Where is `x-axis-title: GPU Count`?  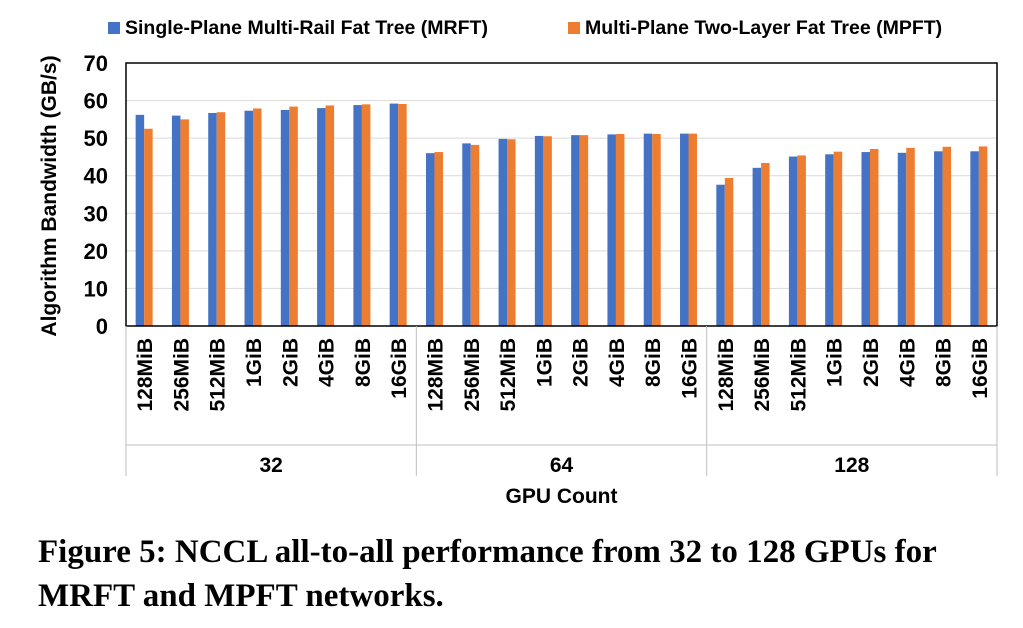
x-axis-title: GPU Count is located at coordinates (562, 496).